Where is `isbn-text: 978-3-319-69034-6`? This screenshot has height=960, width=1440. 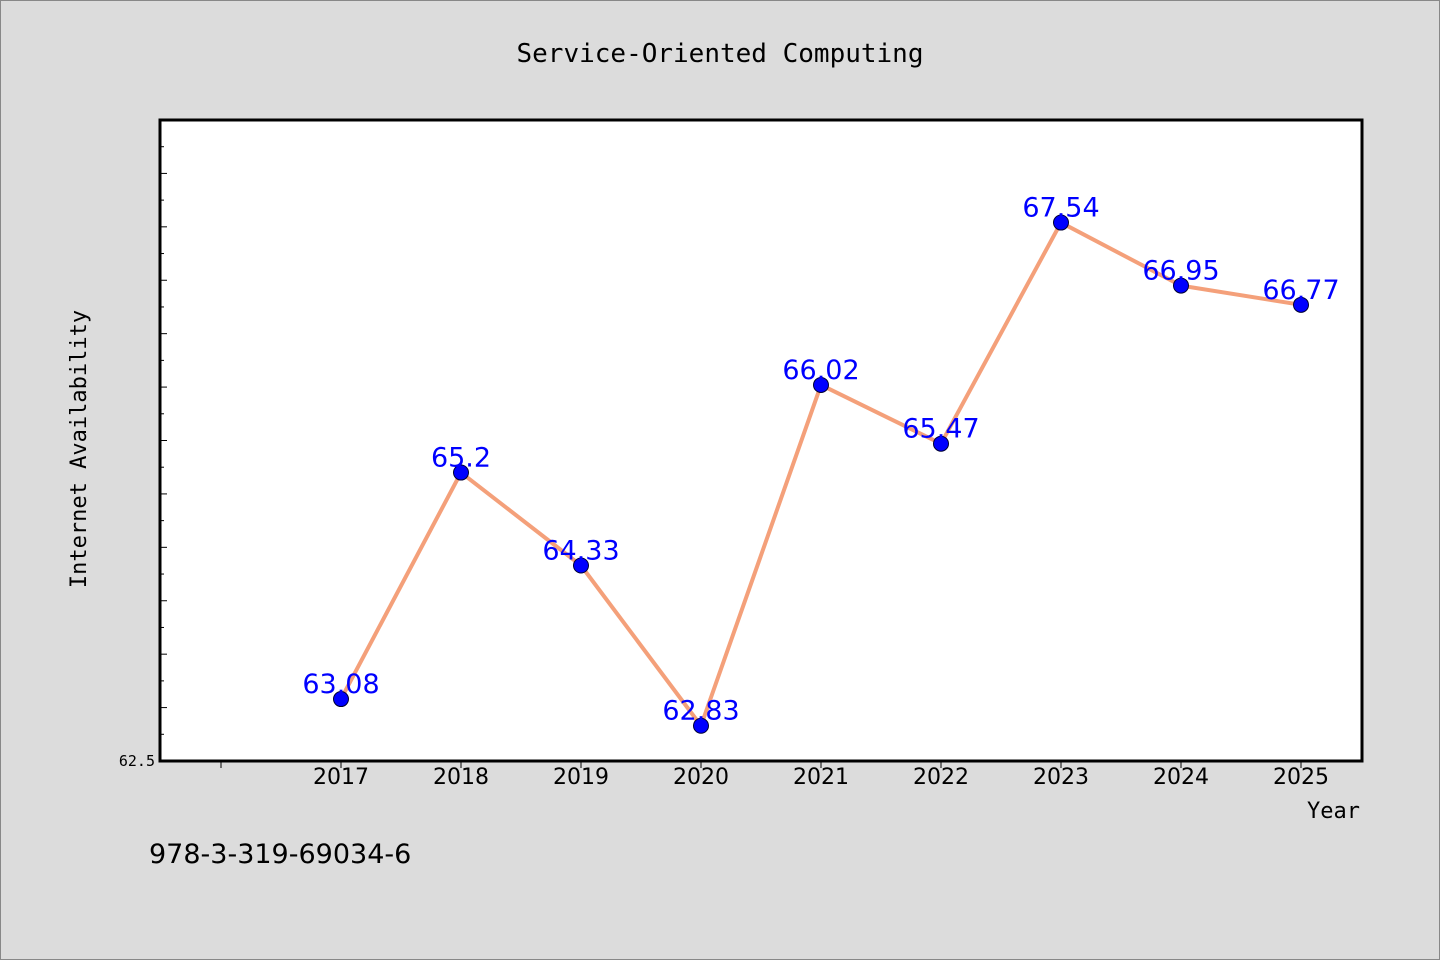
isbn-text: 978-3-319-69034-6 is located at coordinates (280, 854).